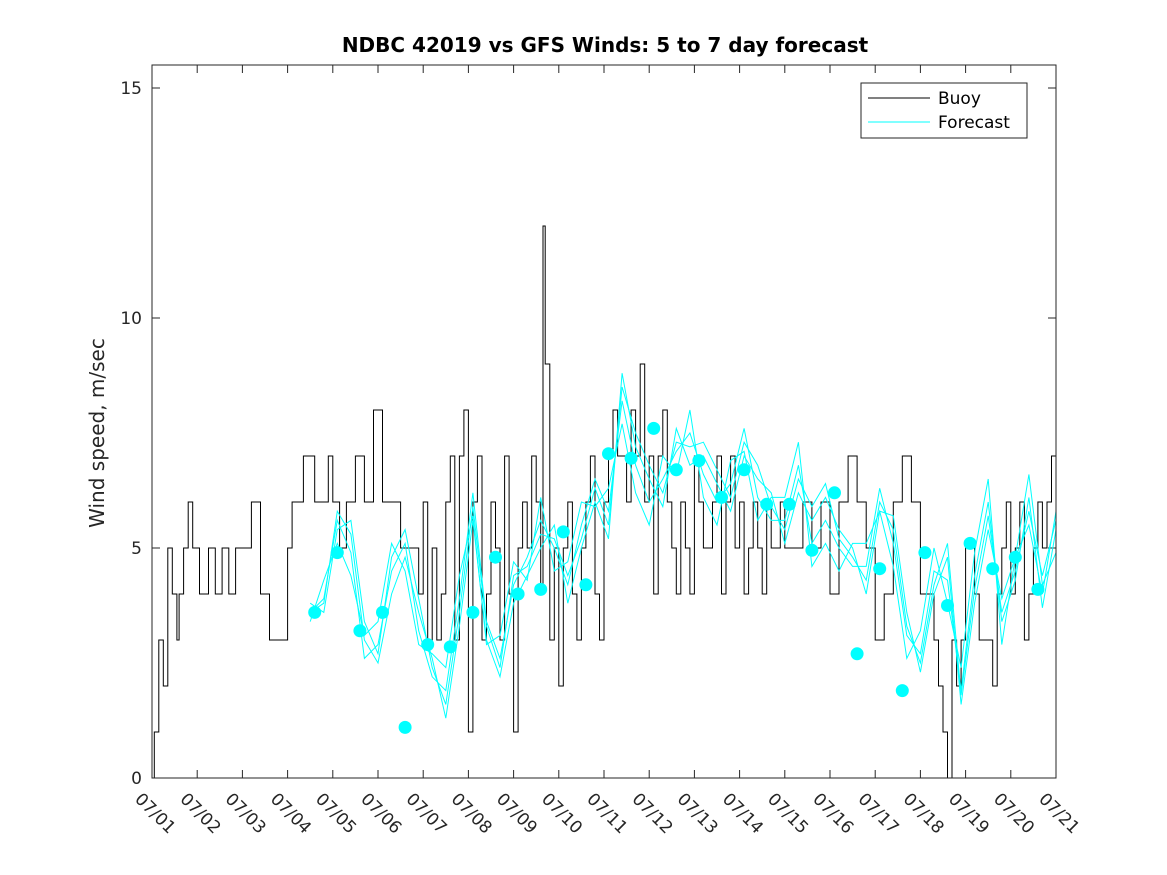 Image resolution: width=1167 pixels, height=875 pixels. I want to click on legend: Buoy Forecast, so click(944, 110).